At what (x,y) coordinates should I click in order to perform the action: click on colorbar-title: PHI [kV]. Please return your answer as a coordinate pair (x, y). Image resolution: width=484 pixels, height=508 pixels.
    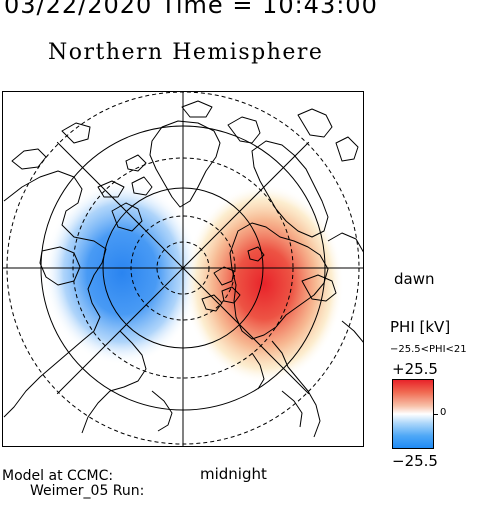
    Looking at the image, I should click on (420, 327).